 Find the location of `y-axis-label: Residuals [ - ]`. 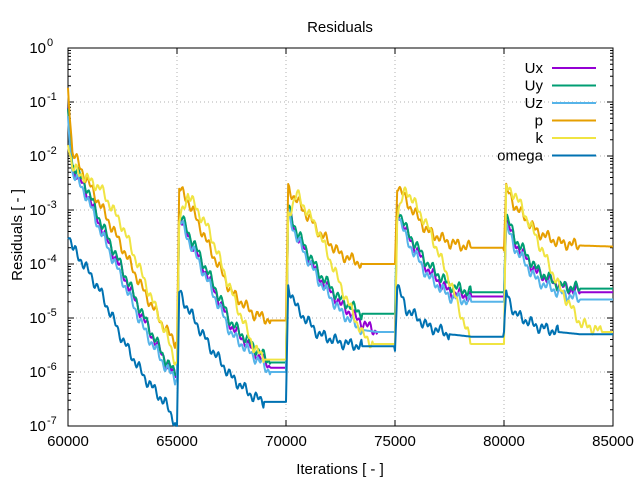

y-axis-label: Residuals [ - ] is located at coordinates (17, 235).